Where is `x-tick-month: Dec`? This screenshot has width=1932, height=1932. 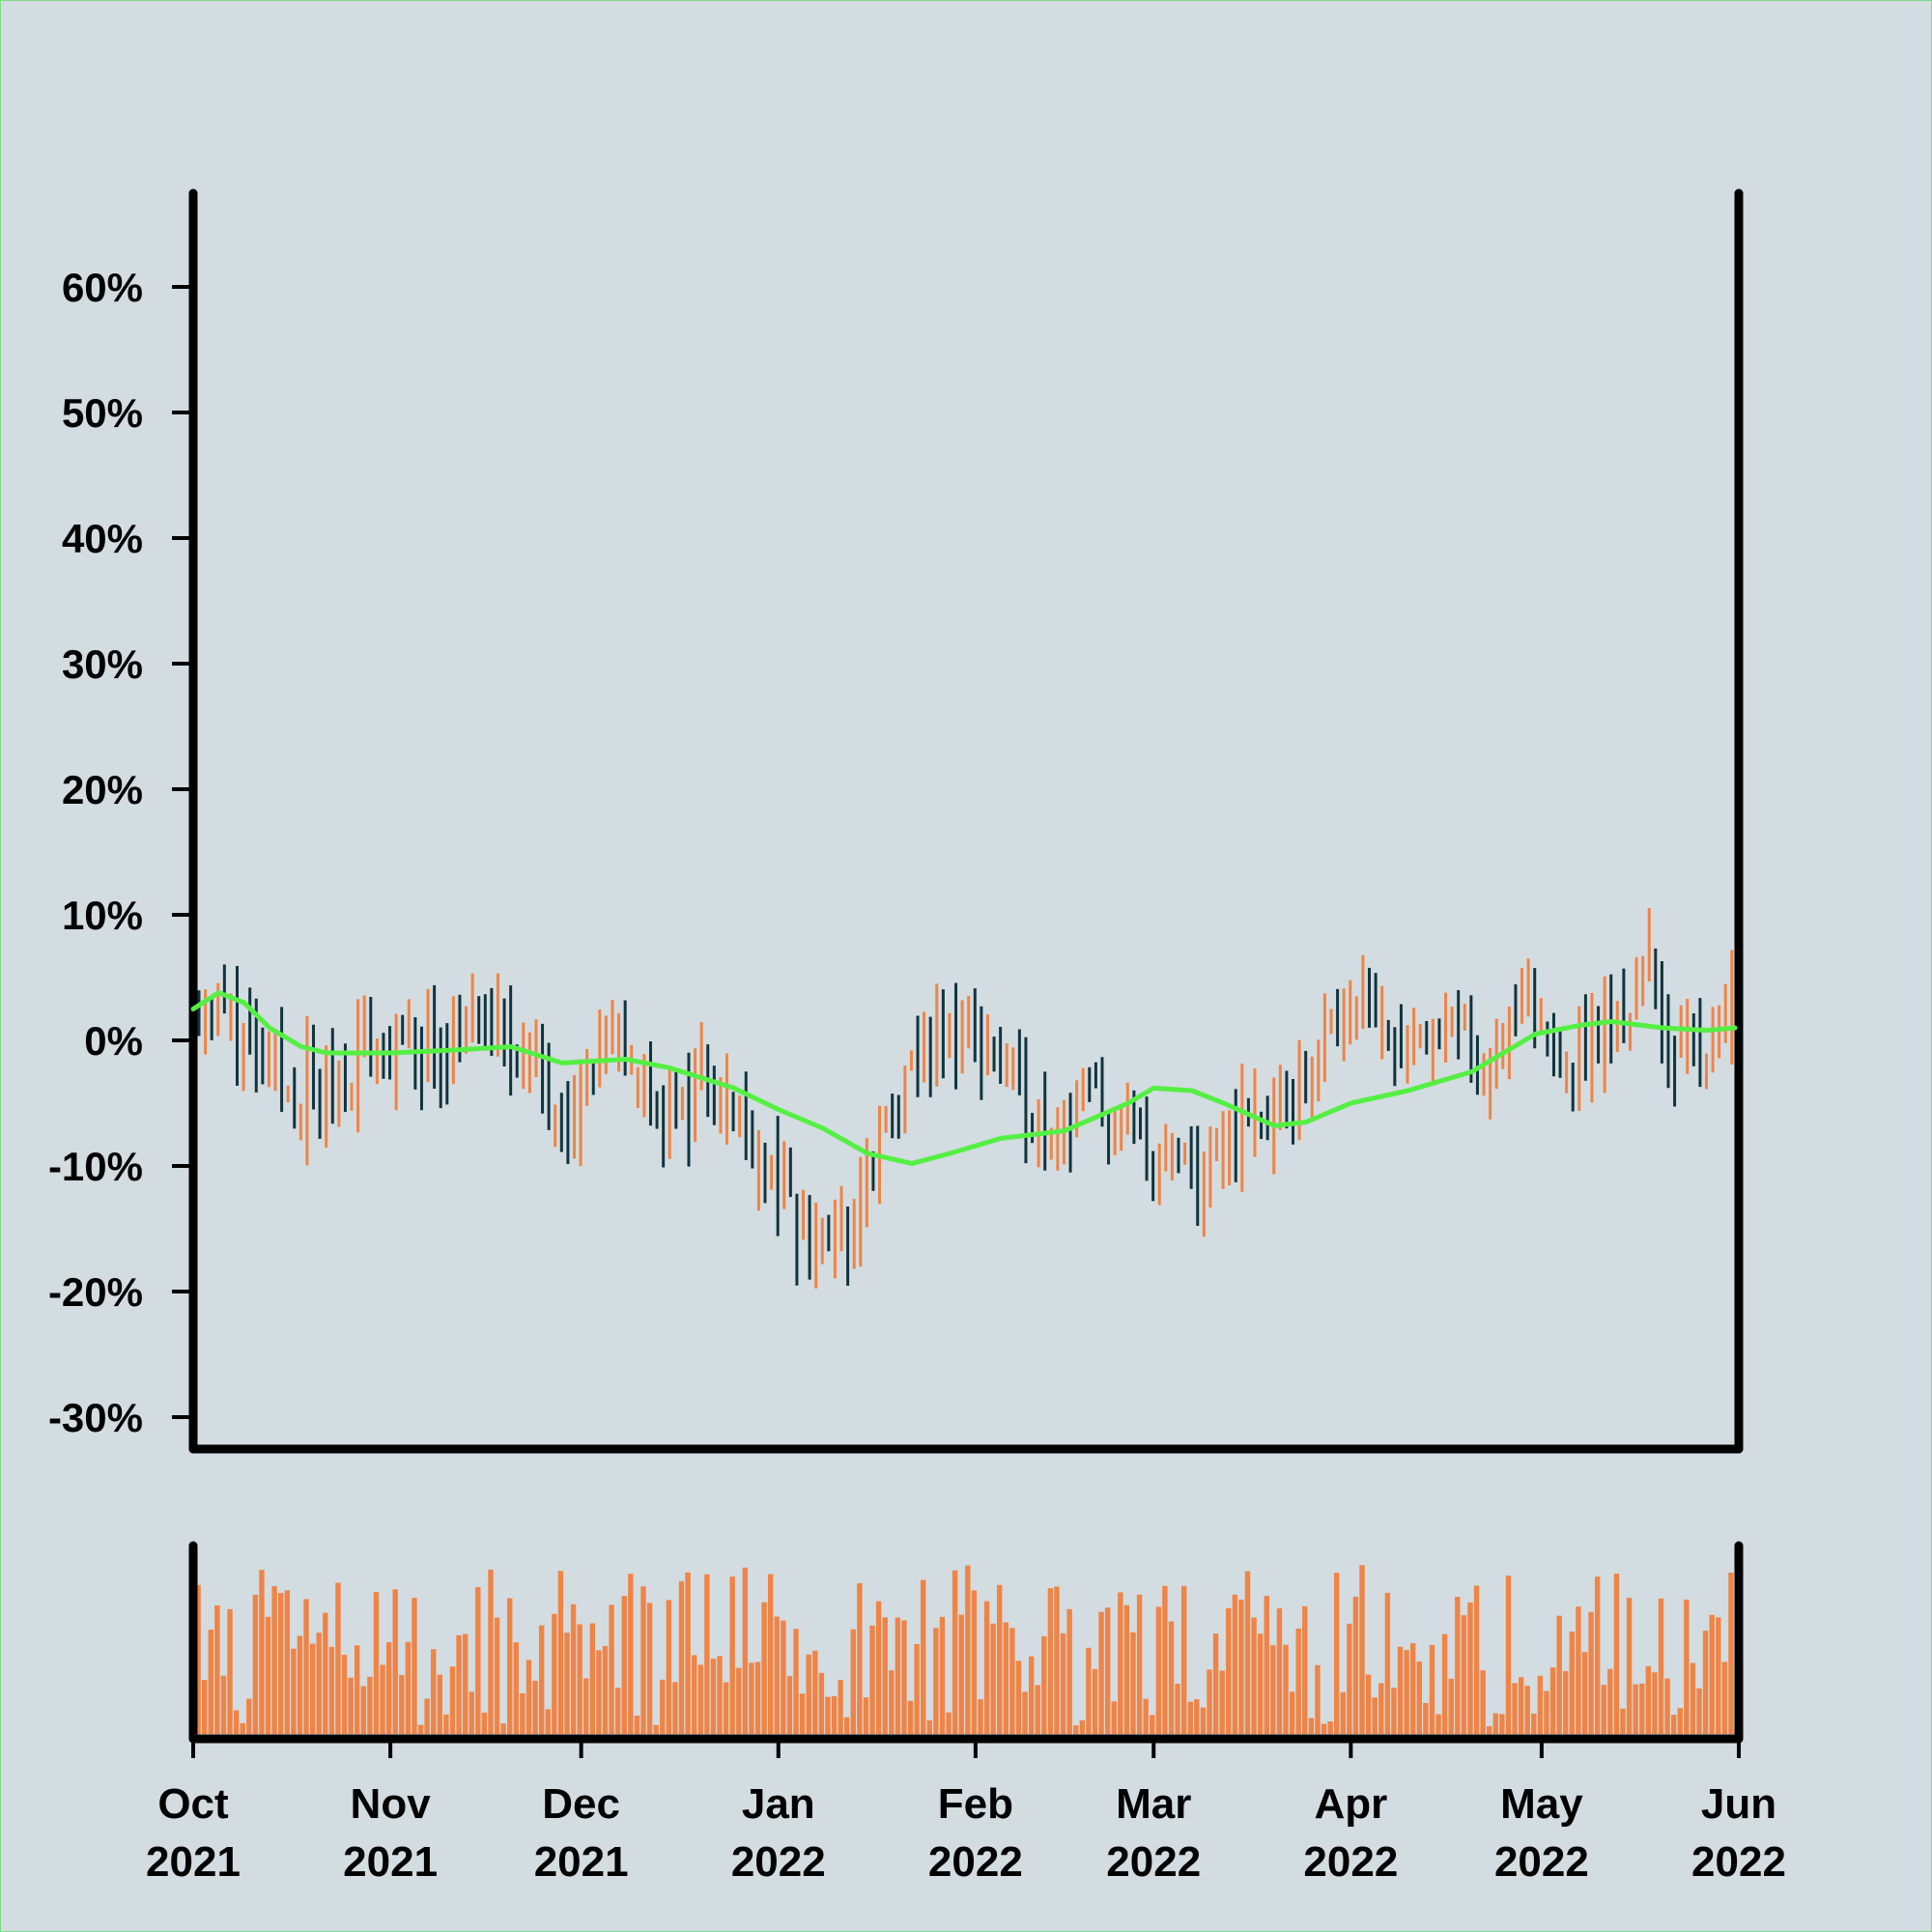
x-tick-month: Dec is located at coordinates (581, 1804).